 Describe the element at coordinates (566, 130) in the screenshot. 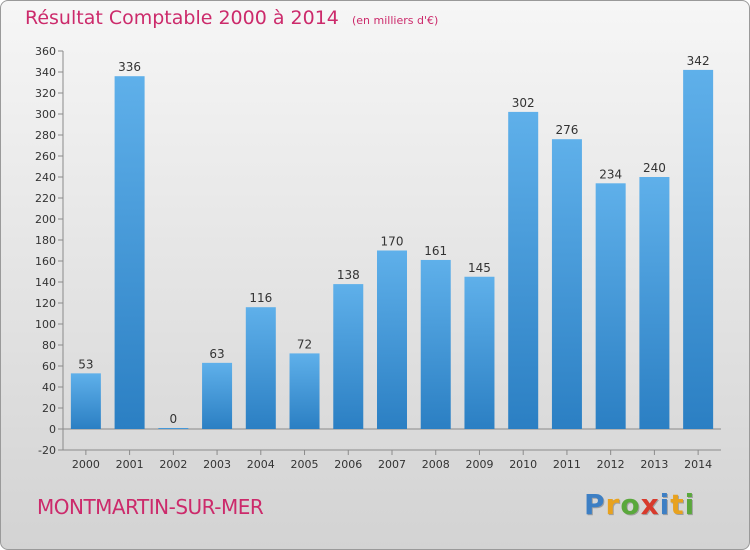

I see `data-label: 276` at that location.